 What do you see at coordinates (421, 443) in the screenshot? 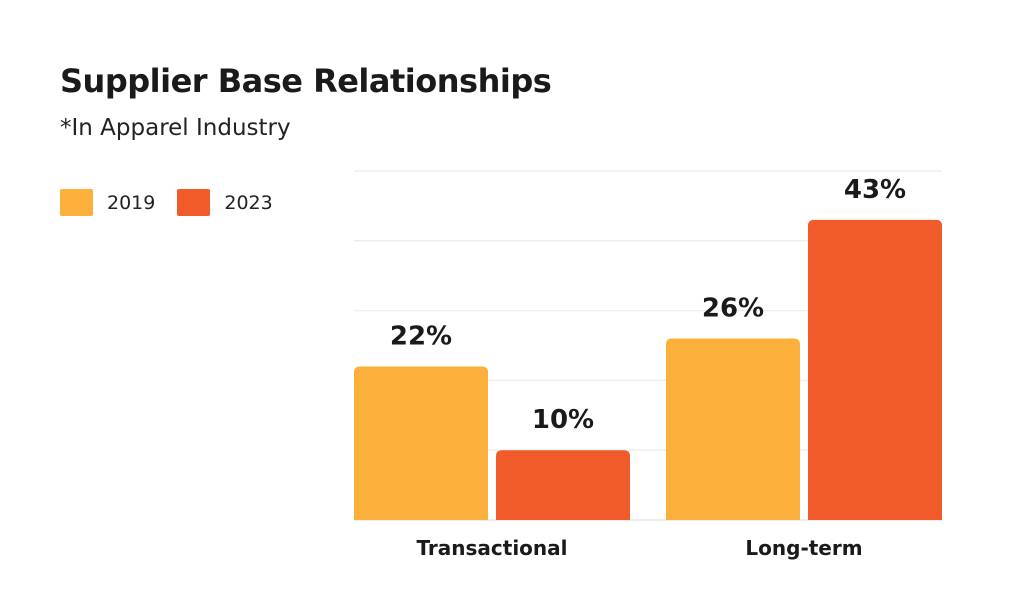
I see `bar-2019-transactional` at bounding box center [421, 443].